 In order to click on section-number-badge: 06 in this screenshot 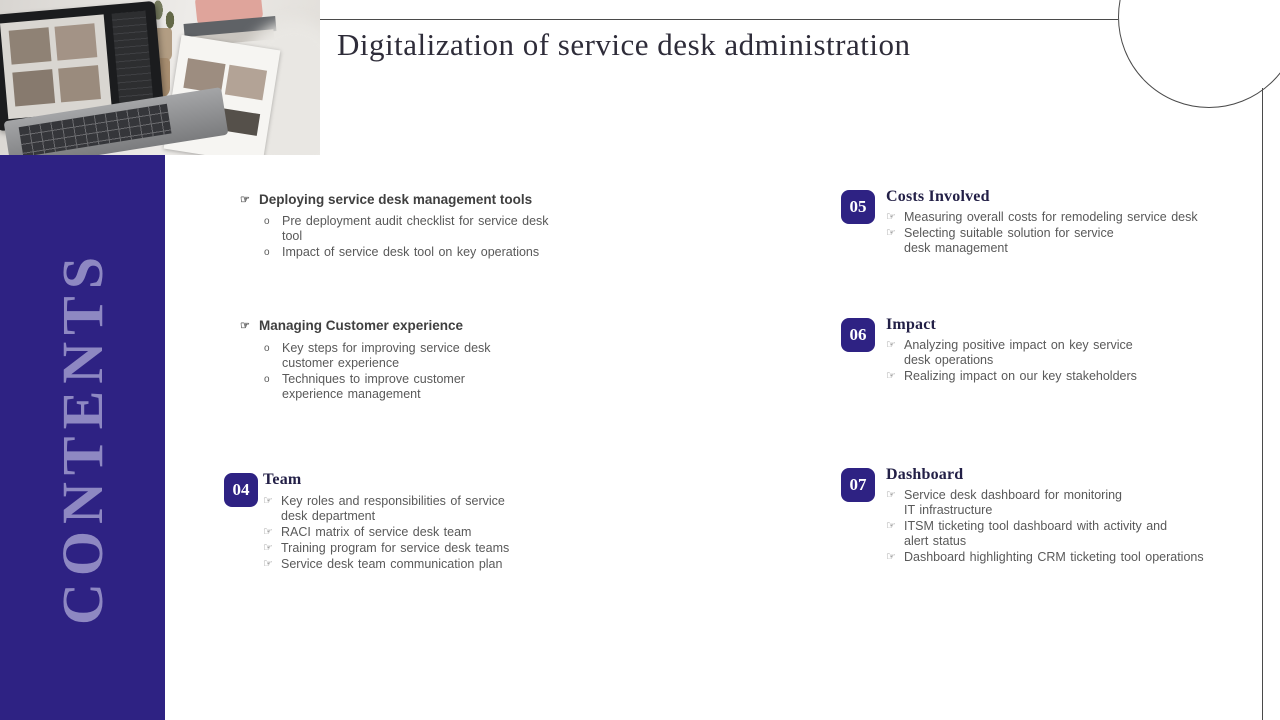, I will do `click(858, 335)`.